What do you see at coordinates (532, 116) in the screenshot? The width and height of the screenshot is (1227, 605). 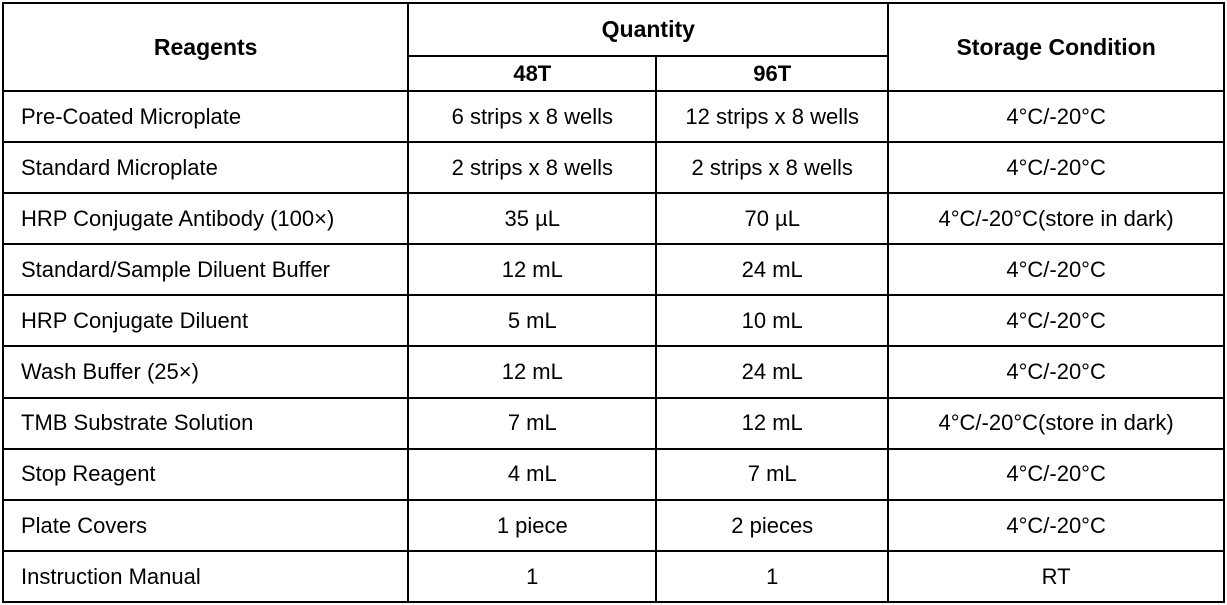 I see `quantity-48t: 6 strips x 8 wells` at bounding box center [532, 116].